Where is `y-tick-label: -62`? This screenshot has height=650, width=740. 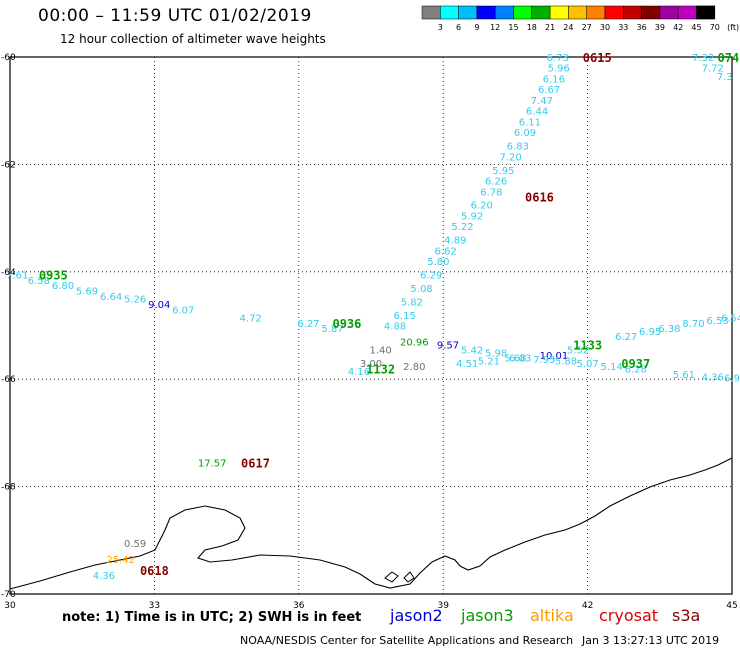 y-tick-label: -62 is located at coordinates (8, 165).